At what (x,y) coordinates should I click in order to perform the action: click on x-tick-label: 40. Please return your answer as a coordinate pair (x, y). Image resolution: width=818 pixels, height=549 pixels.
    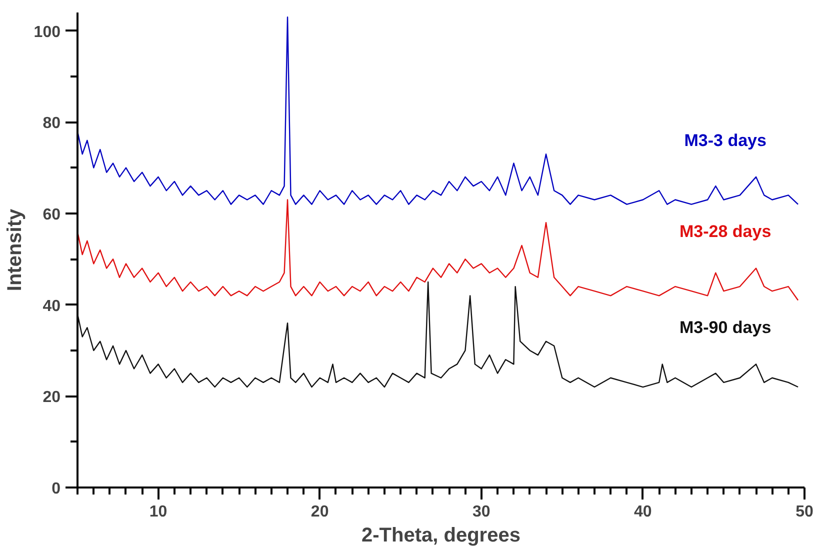
    Looking at the image, I should click on (643, 512).